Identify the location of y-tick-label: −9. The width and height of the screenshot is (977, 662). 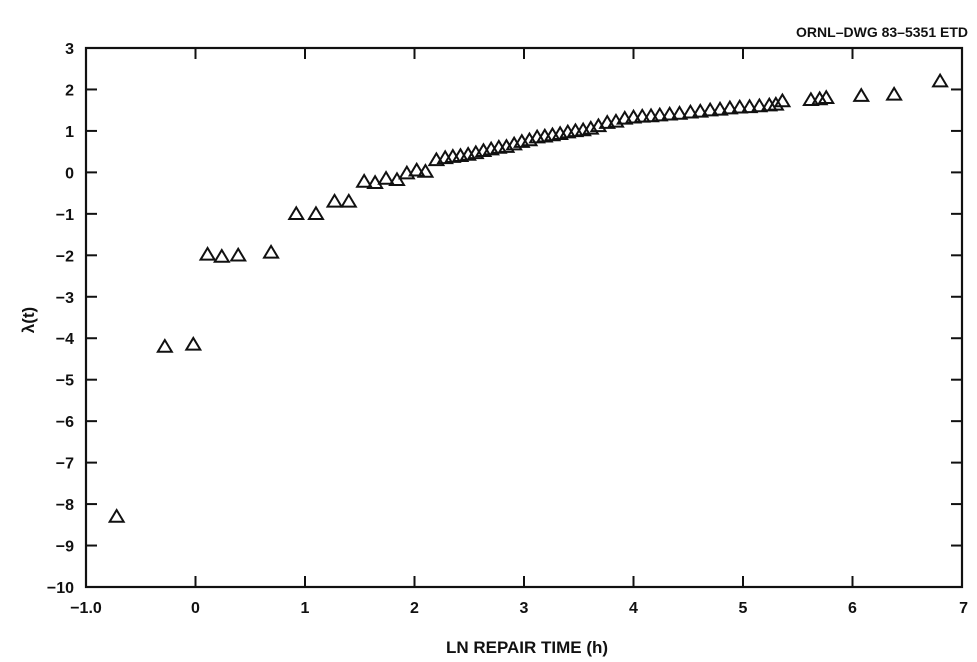
(65, 547).